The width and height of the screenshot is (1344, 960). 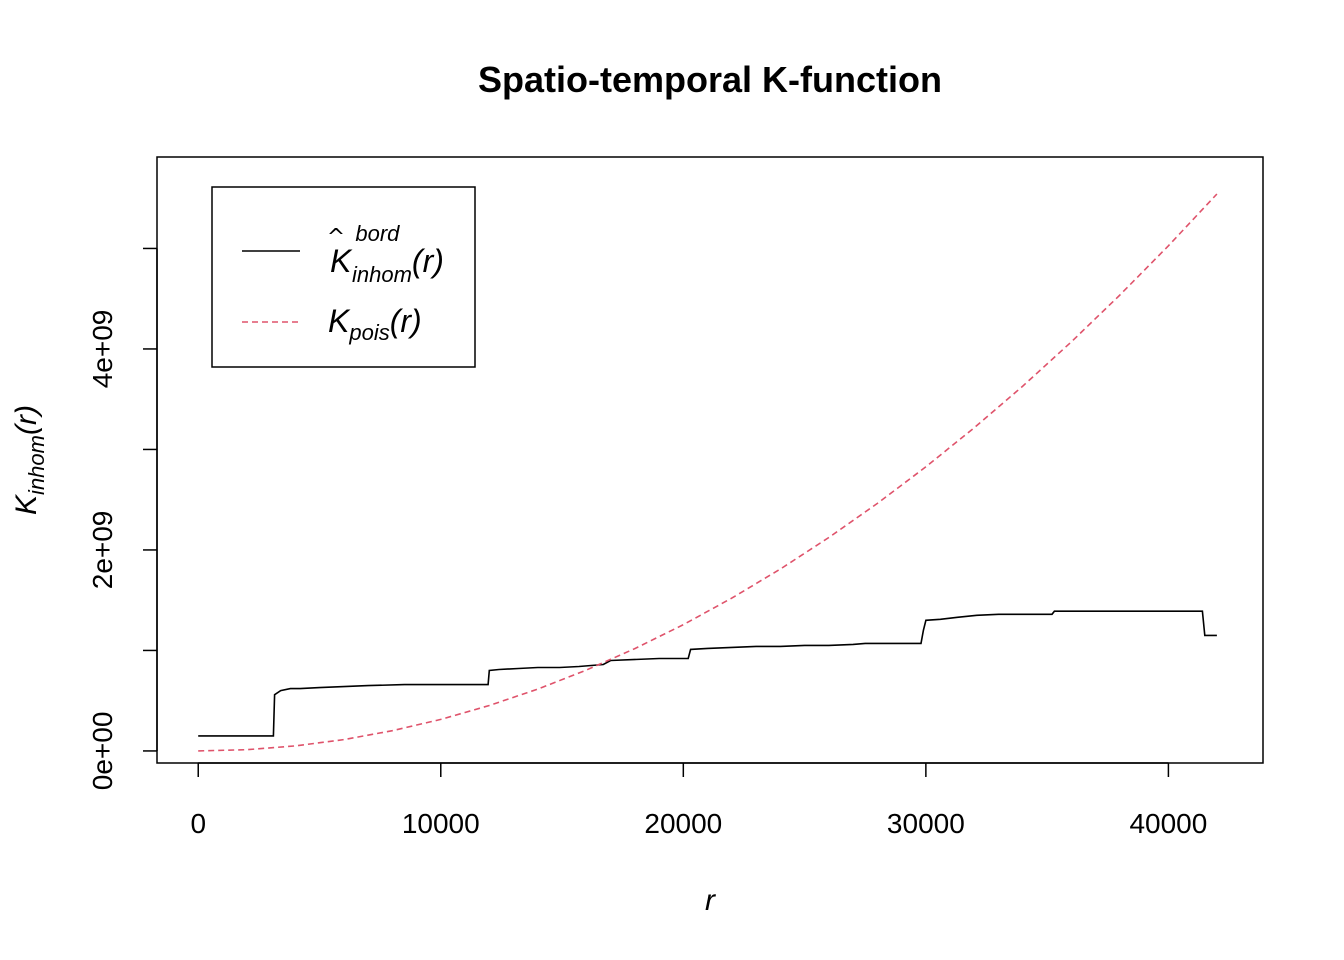 What do you see at coordinates (26, 420) in the screenshot?
I see `y-axis-label-arg: (r)` at bounding box center [26, 420].